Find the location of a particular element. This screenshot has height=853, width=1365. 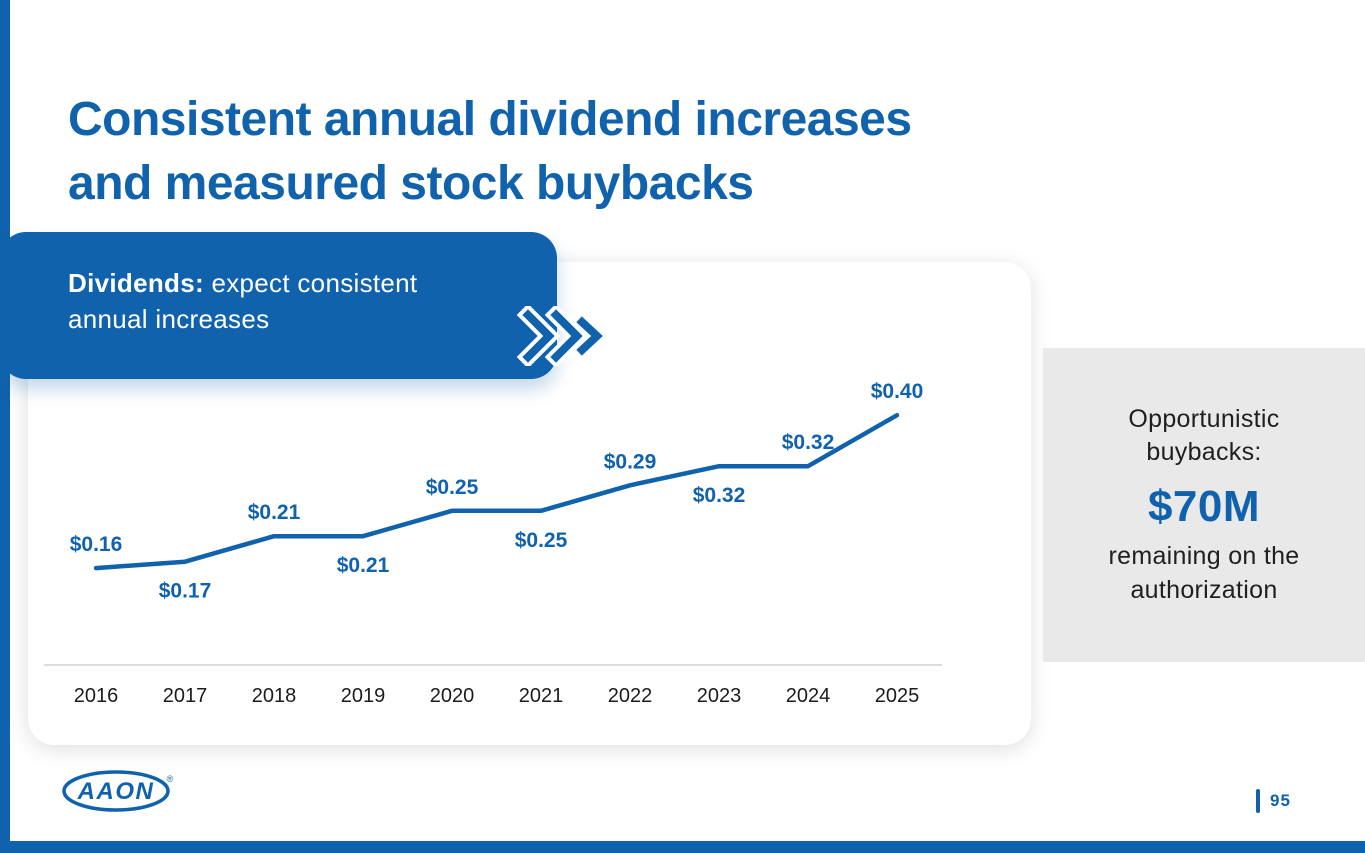

data-label: $0.40 is located at coordinates (897, 391).